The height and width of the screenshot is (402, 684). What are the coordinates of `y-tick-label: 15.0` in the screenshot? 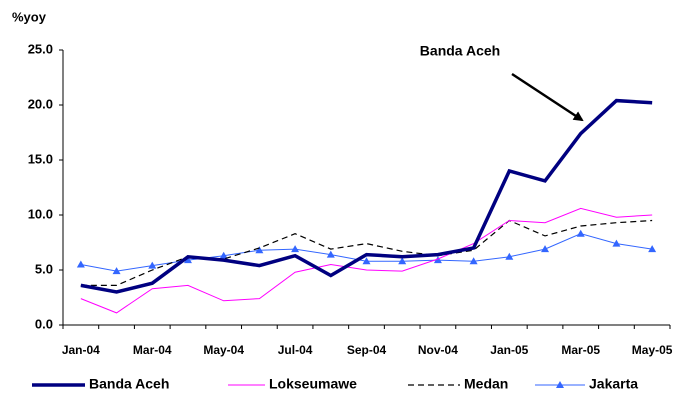 It's located at (40, 158).